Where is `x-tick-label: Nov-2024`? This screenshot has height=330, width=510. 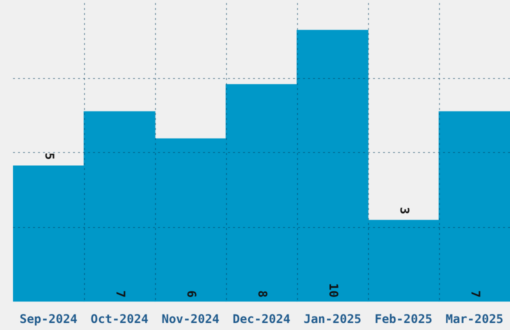
x-tick-label: Nov-2024 is located at coordinates (191, 319).